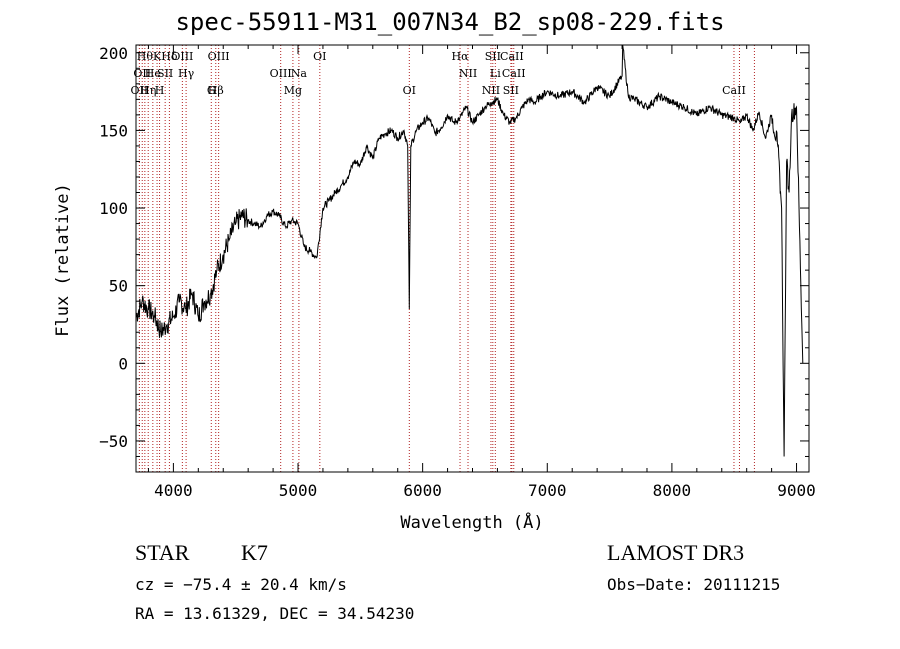 This screenshot has height=649, width=900. Describe the element at coordinates (118, 286) in the screenshot. I see `y-tick-label: 50` at that location.